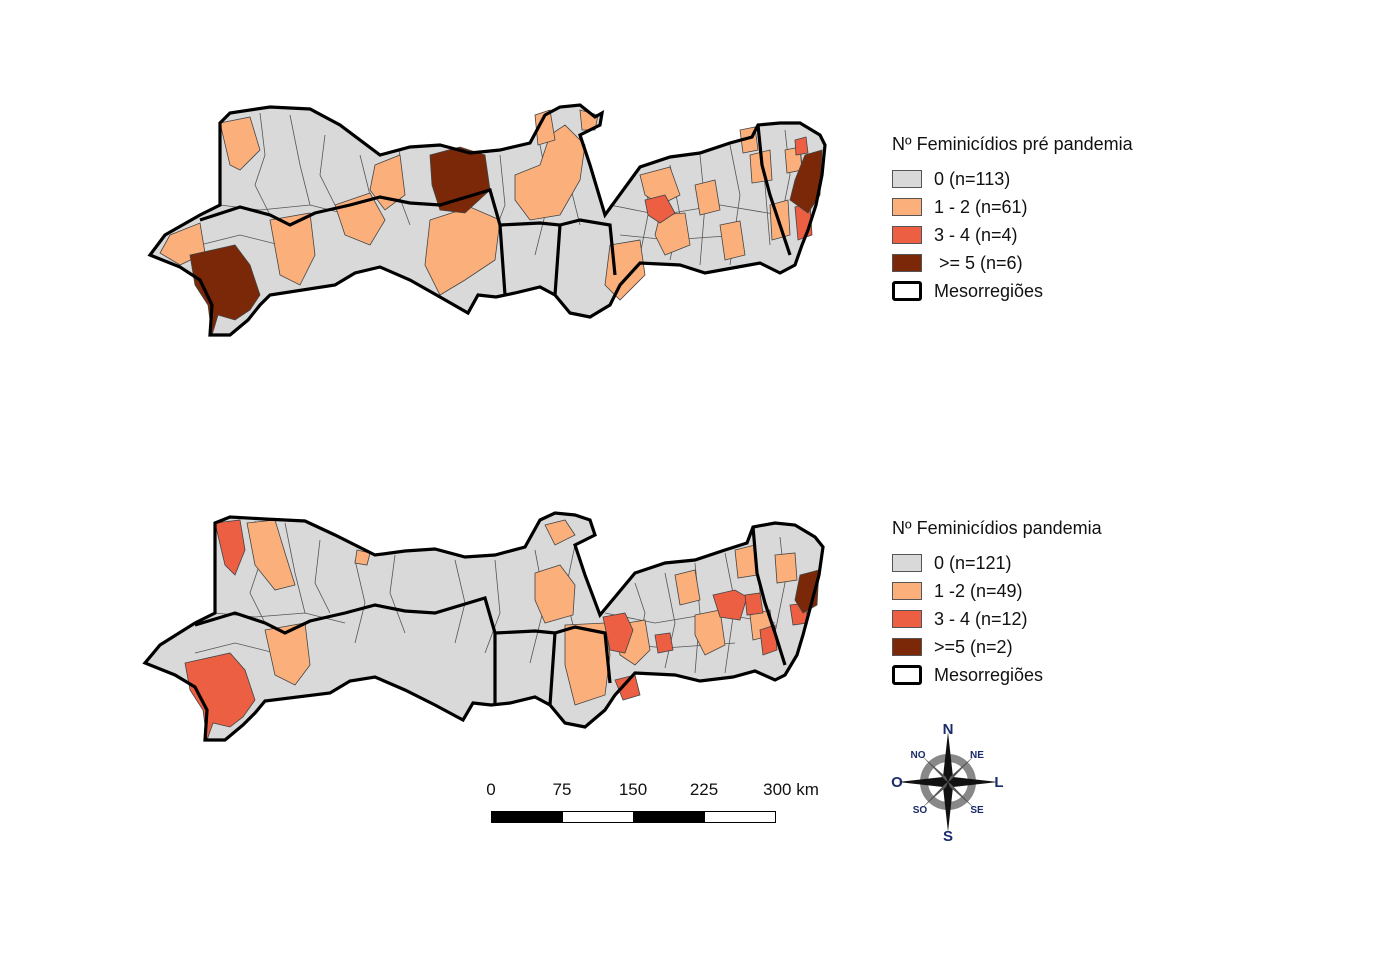 The height and width of the screenshot is (980, 1385). Describe the element at coordinates (977, 810) in the screenshot. I see `compass-se: SE` at that location.